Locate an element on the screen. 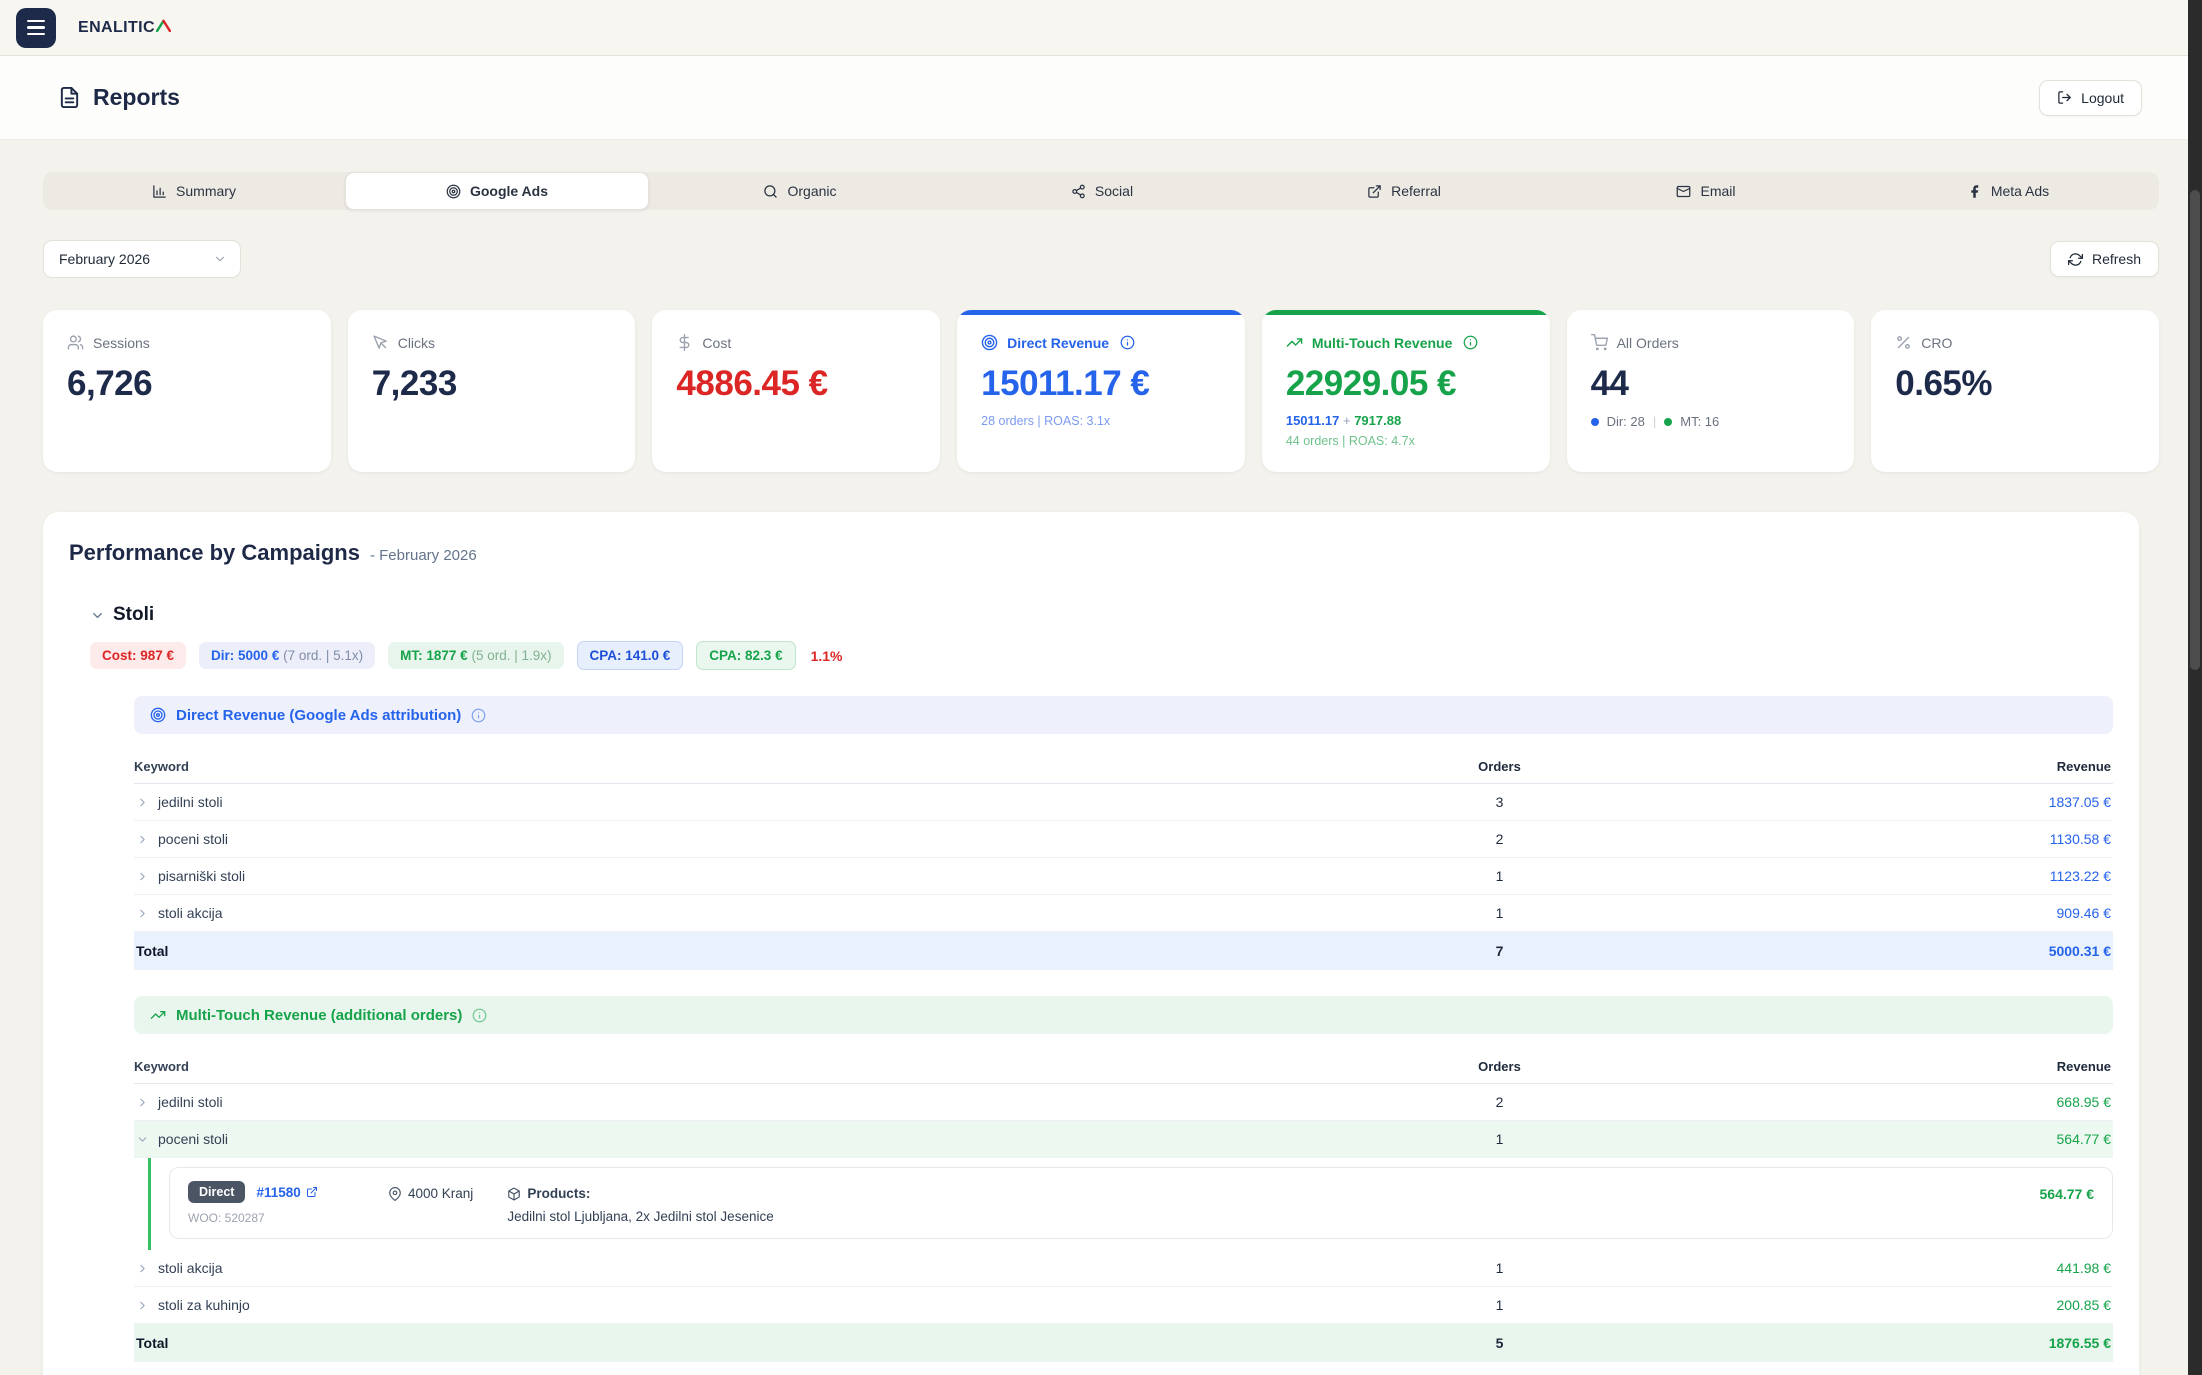 This screenshot has height=1375, width=2202. order-location: 4000 Kranj is located at coordinates (430, 1193).